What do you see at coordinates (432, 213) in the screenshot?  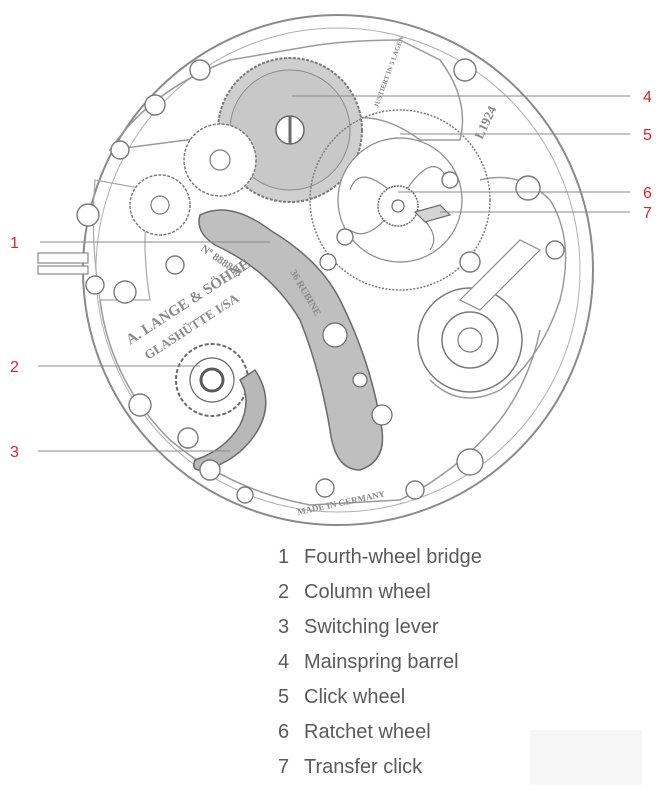 I see `transfer-click` at bounding box center [432, 213].